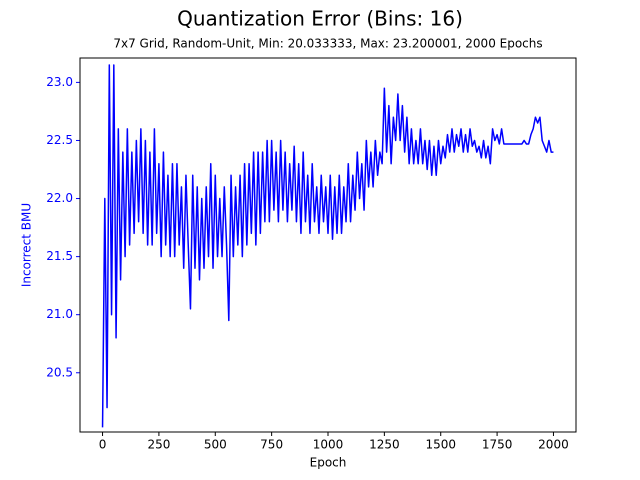 The height and width of the screenshot is (480, 640). Describe the element at coordinates (27, 245) in the screenshot. I see `y-axis-label: Incorrect BMU` at that location.